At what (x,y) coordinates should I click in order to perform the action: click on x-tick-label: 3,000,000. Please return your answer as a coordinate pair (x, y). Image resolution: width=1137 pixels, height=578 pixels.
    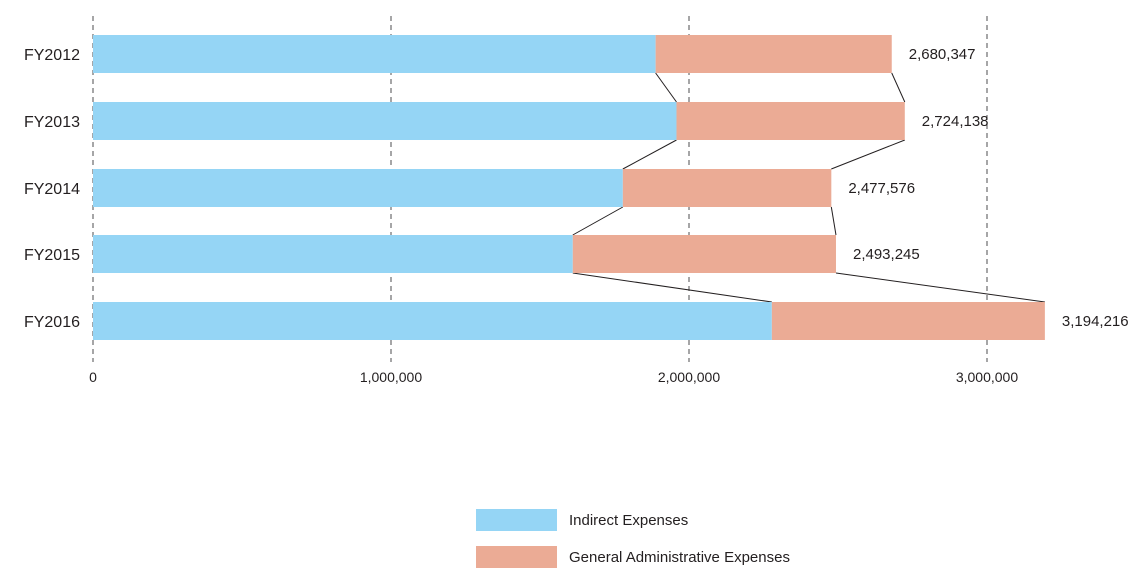
    Looking at the image, I should click on (987, 377).